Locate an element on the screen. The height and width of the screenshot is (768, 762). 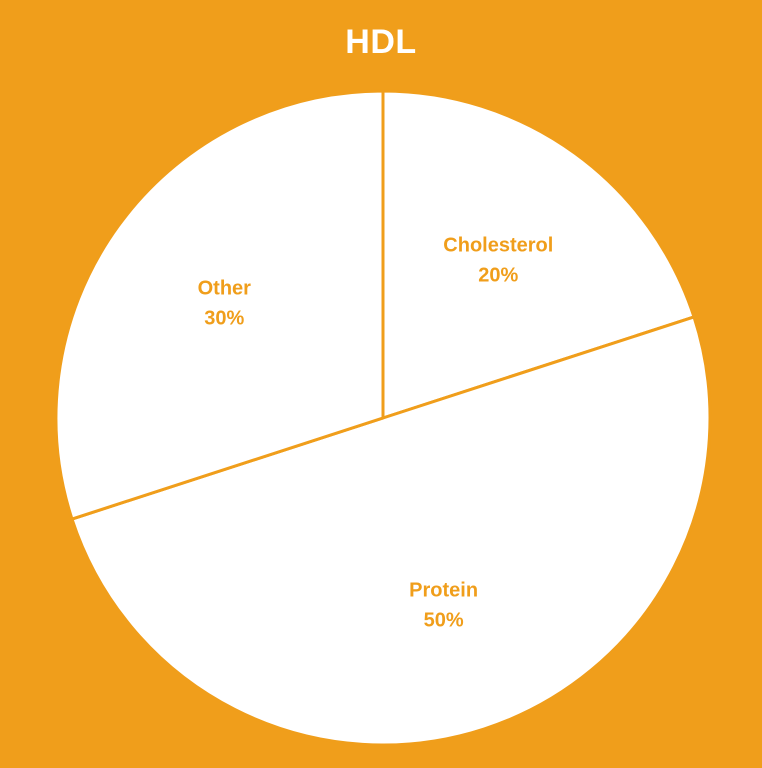
slice-value-protein: 50% is located at coordinates (444, 621).